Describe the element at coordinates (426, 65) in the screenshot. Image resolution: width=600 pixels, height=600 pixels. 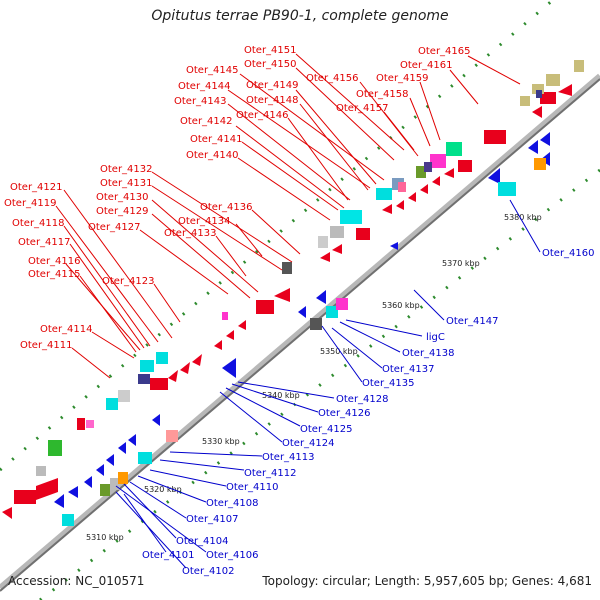
I see `gene-label: Oter_4161` at that location.